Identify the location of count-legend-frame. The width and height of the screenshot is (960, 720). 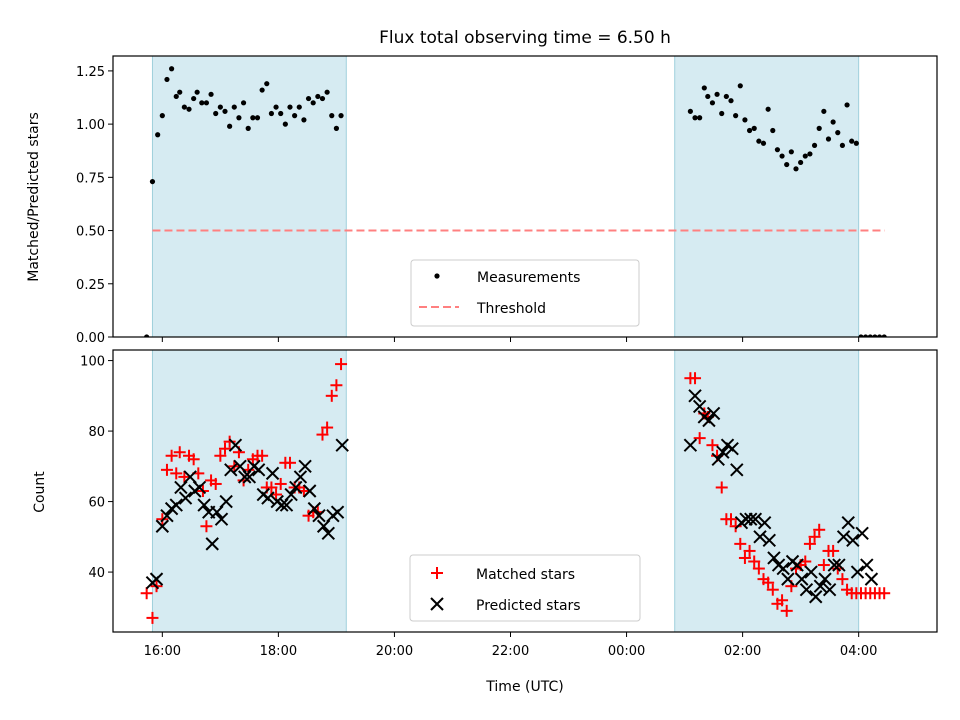
(525, 588).